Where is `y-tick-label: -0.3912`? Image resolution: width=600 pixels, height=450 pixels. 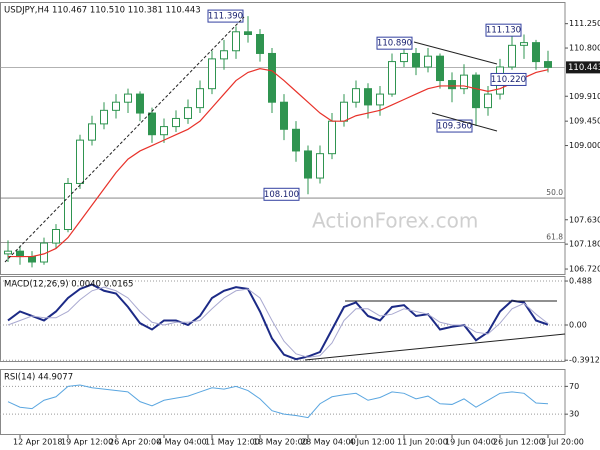
y-tick-label: -0.3912 is located at coordinates (584, 360).